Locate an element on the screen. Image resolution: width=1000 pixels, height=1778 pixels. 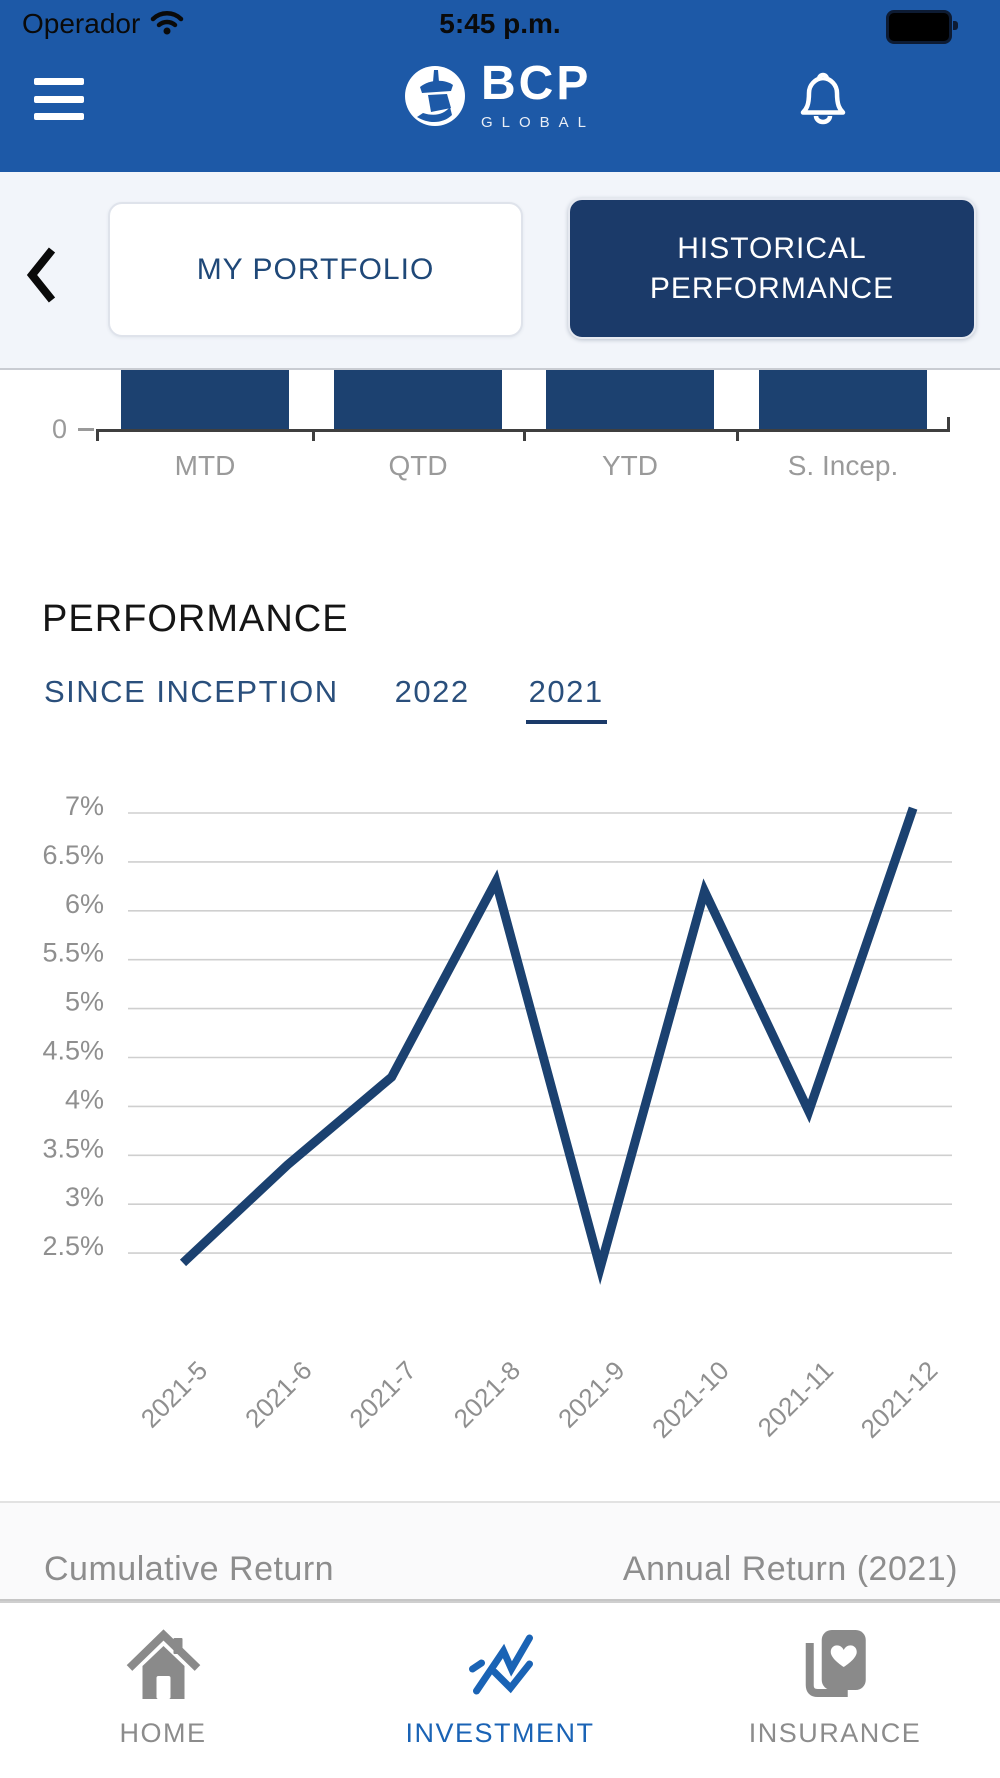
investment-chart-icon is located at coordinates (500, 1667).